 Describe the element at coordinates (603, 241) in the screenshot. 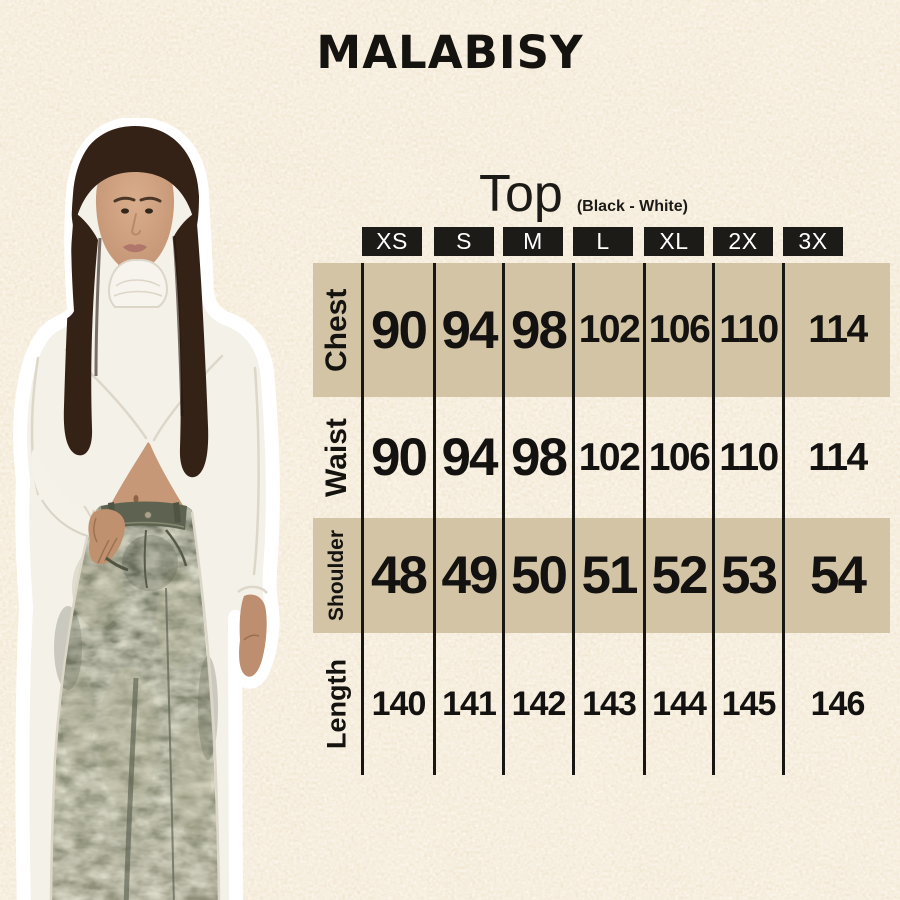

I see `size-tag-l: L` at that location.